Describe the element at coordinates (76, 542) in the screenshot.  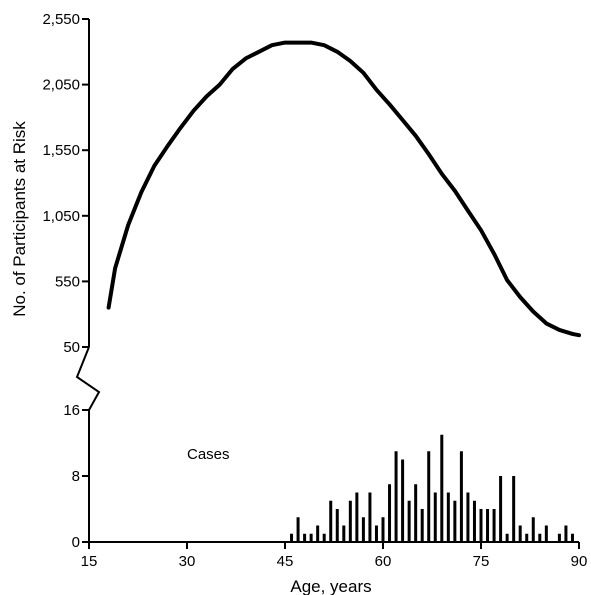
I see `y-tick-label-lower: 0` at that location.